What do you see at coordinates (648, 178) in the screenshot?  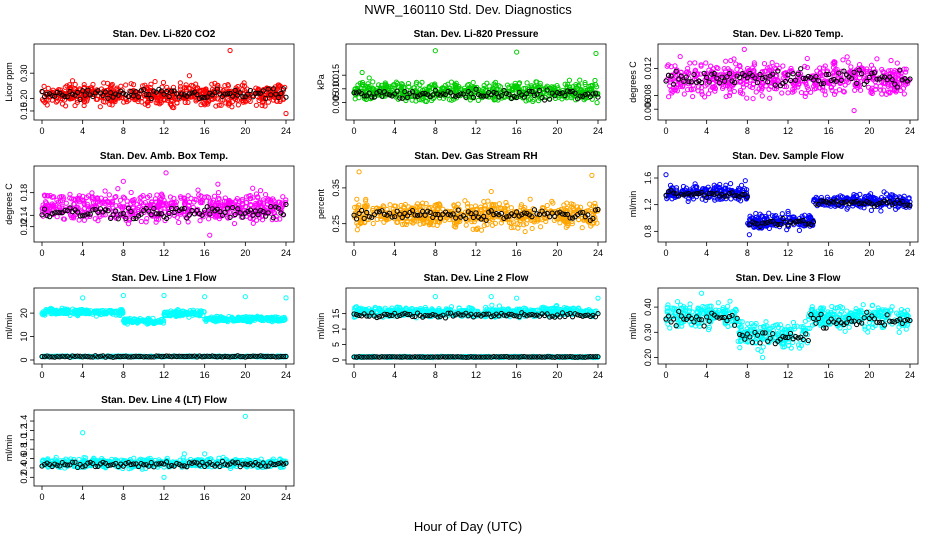 I see `y-tick-label: 1.6` at bounding box center [648, 178].